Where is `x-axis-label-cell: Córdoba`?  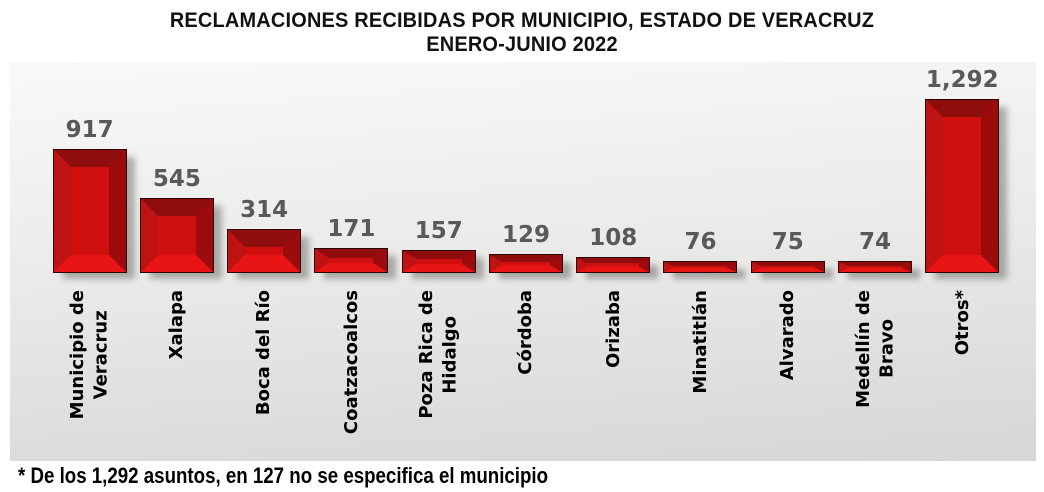 x-axis-label-cell: Córdoba is located at coordinates (525, 366).